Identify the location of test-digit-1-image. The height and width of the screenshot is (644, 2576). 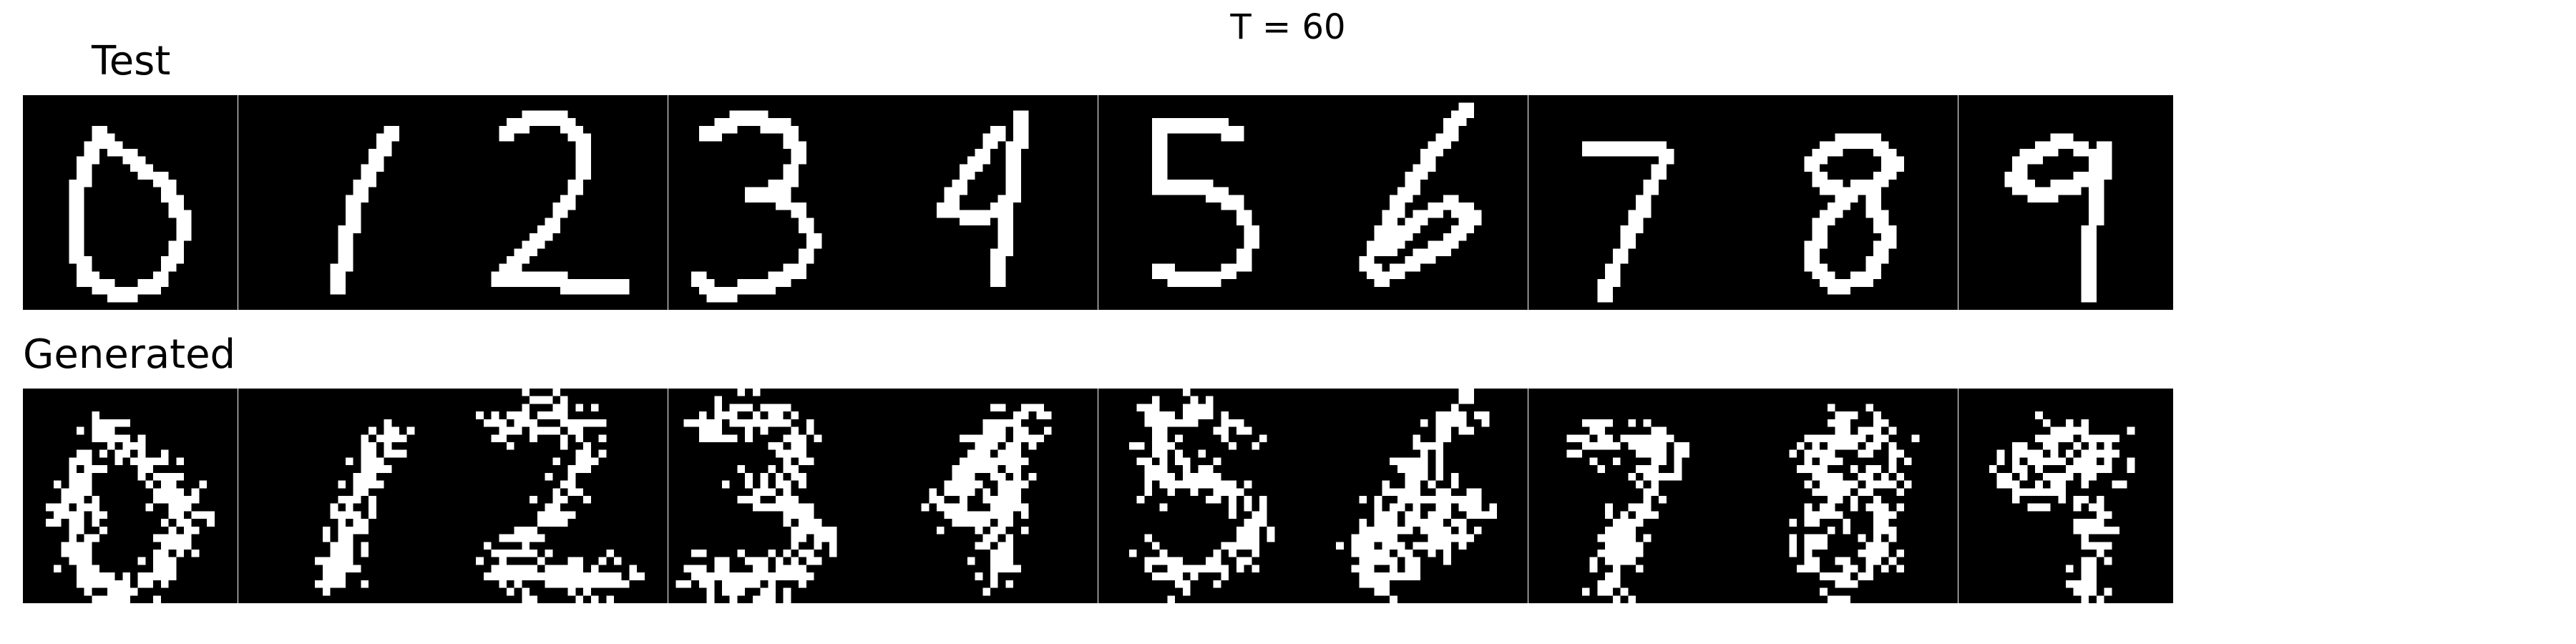
(345, 202).